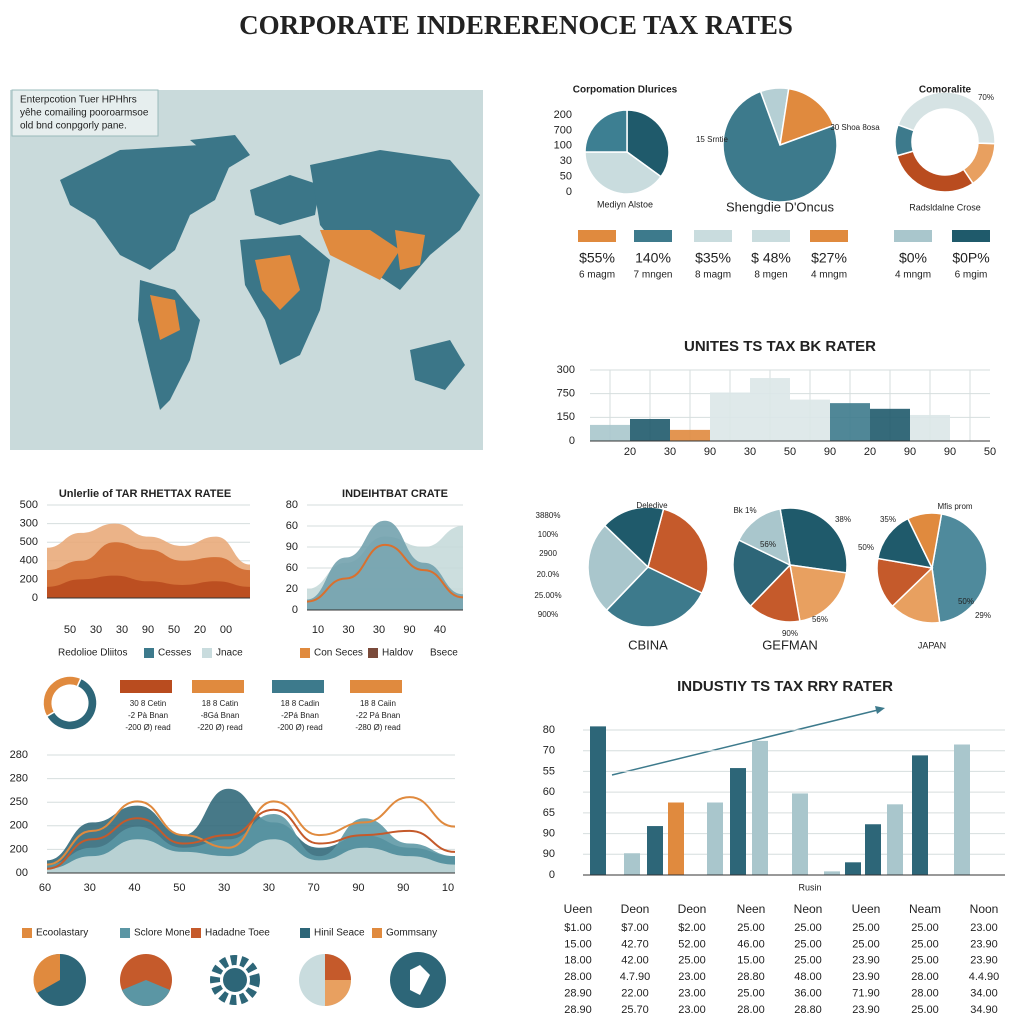 The image size is (1024, 1024). I want to click on table-header: Neon, so click(808, 909).